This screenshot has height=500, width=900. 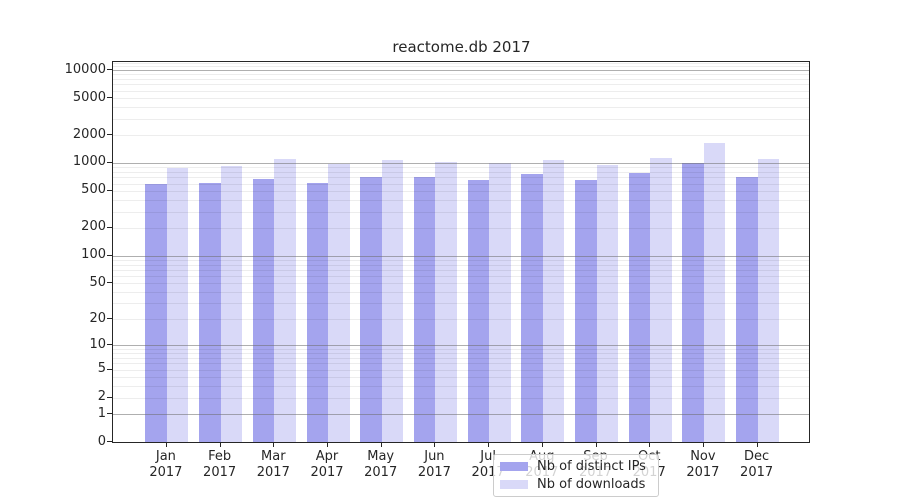 I want to click on legend-item-downloads: Nb of downloads, so click(x=576, y=484).